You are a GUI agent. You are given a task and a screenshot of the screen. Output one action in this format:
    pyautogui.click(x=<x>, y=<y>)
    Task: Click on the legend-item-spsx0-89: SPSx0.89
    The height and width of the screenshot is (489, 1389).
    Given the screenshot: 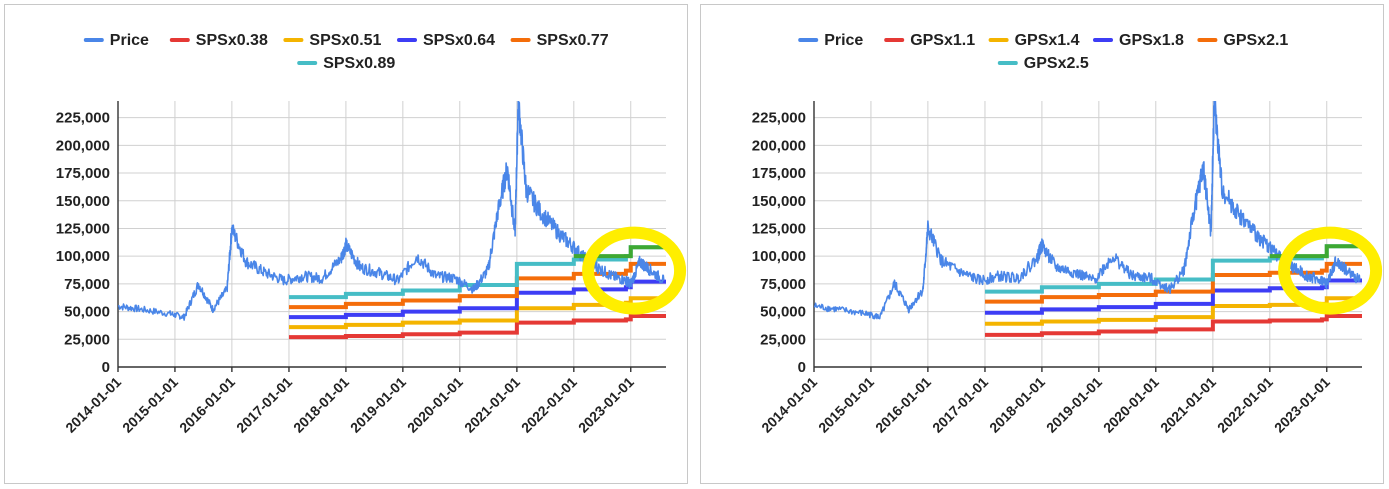 What is the action you would take?
    pyautogui.click(x=346, y=63)
    